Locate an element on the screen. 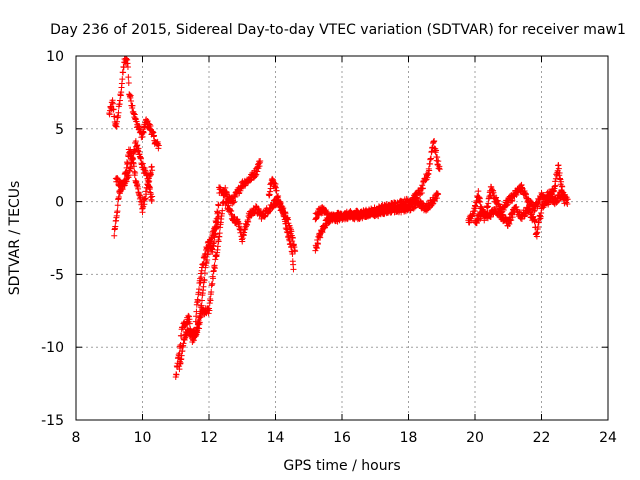 This screenshot has width=640, height=480. x-tick-label: 18 is located at coordinates (409, 438).